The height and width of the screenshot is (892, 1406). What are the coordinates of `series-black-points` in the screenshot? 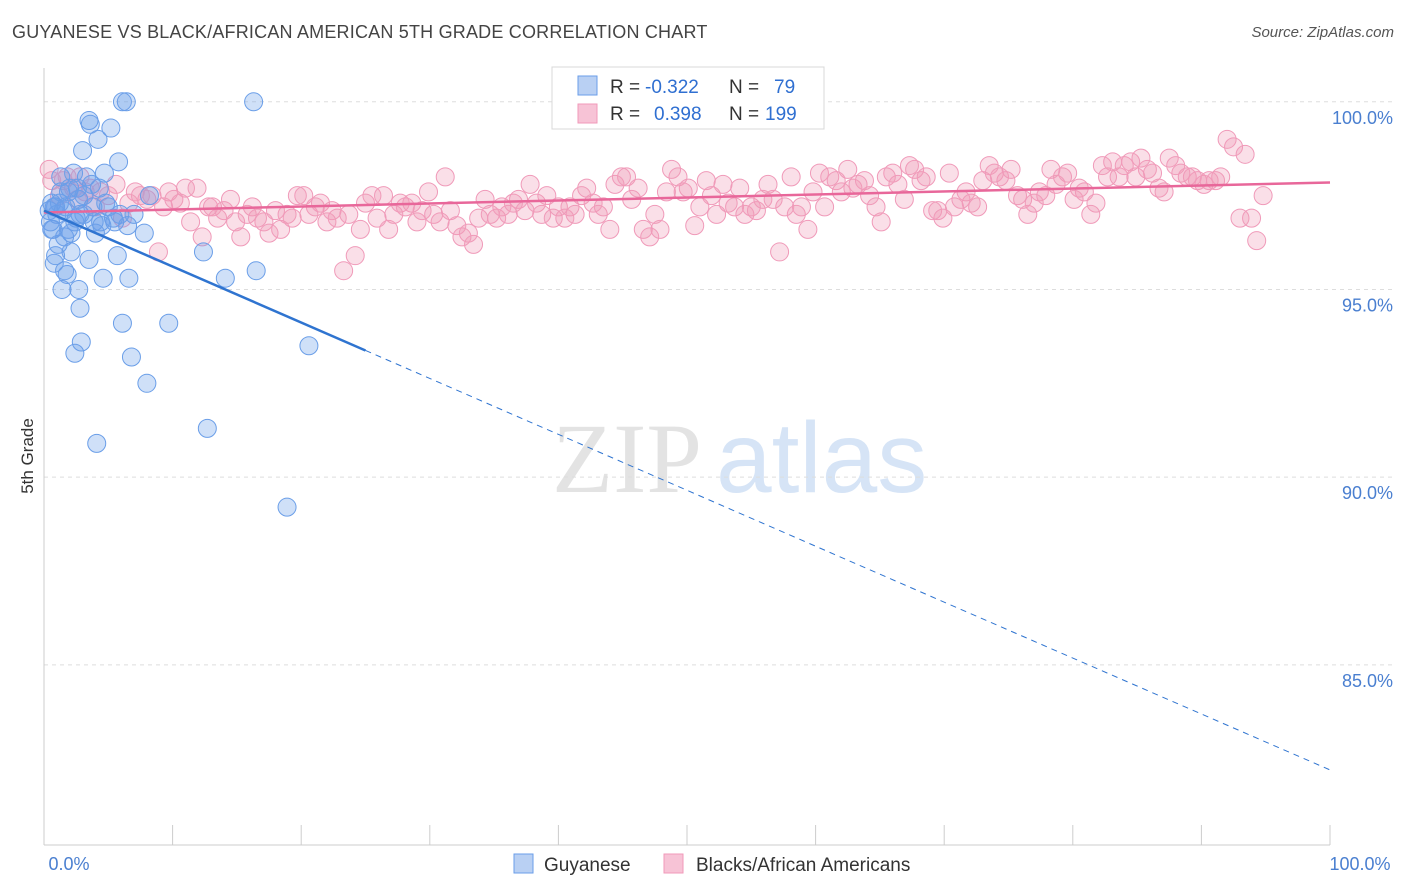 It's located at (656, 205).